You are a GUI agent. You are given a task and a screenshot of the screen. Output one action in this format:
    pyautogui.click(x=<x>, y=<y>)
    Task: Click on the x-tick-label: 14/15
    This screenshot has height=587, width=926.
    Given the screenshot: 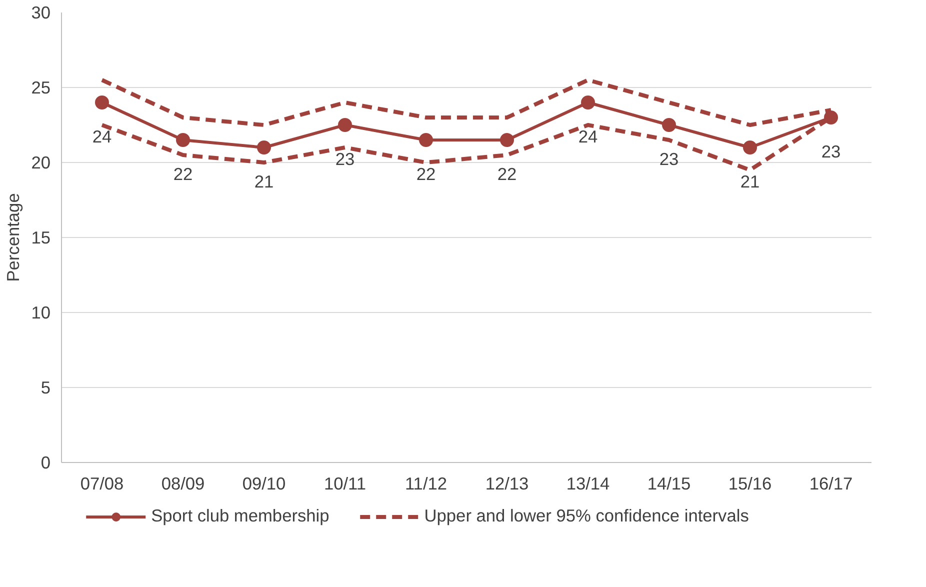 What is the action you would take?
    pyautogui.click(x=669, y=484)
    